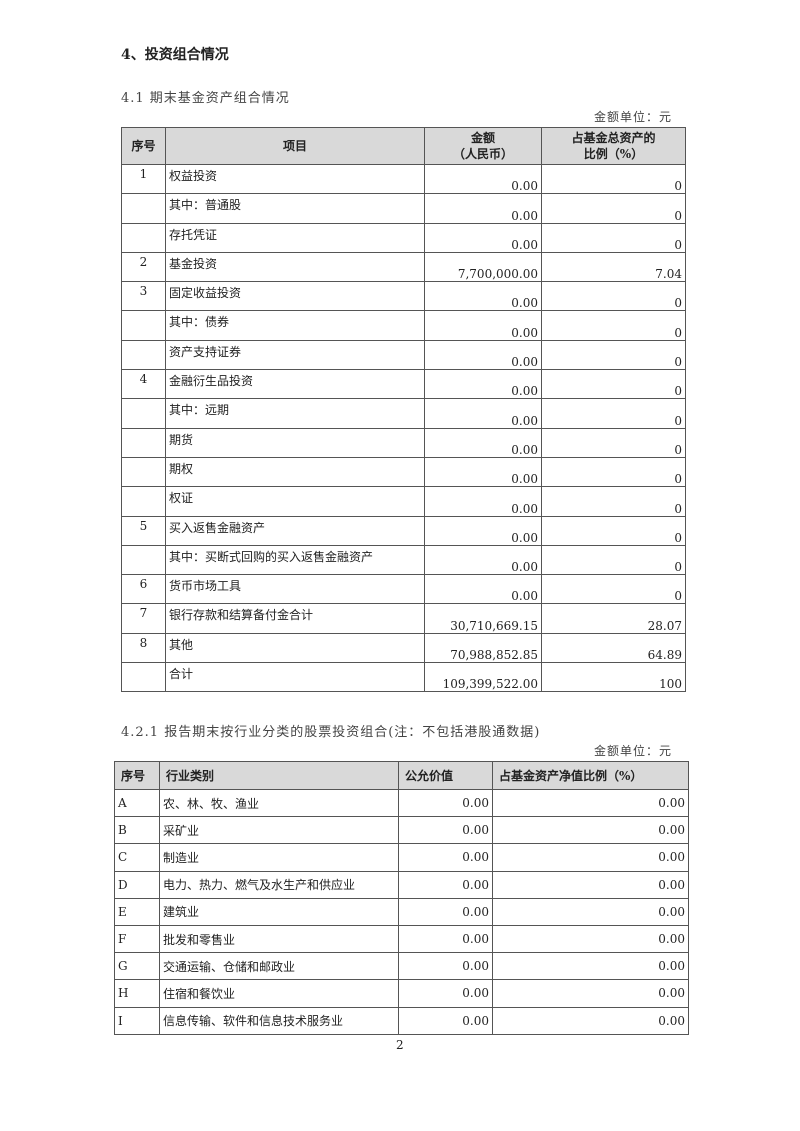 This screenshot has width=800, height=1131. I want to click on row-industry: 农、林、牧、渔业, so click(279, 803).